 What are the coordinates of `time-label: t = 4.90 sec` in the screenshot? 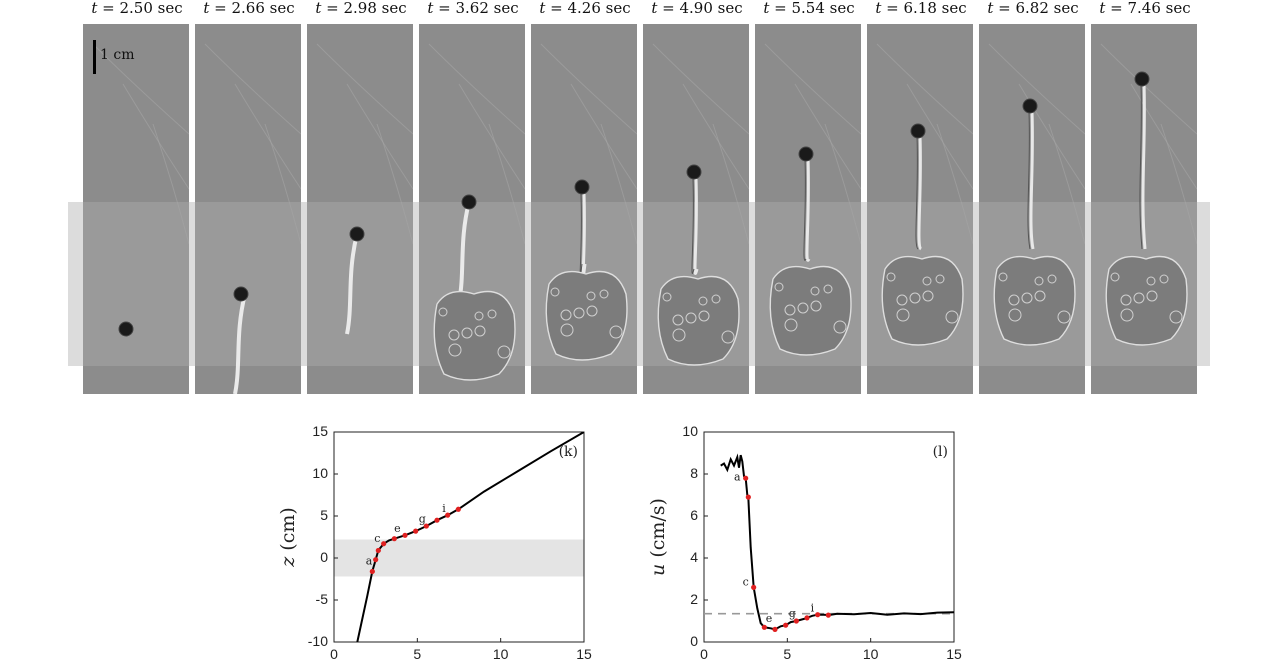 It's located at (697, 8).